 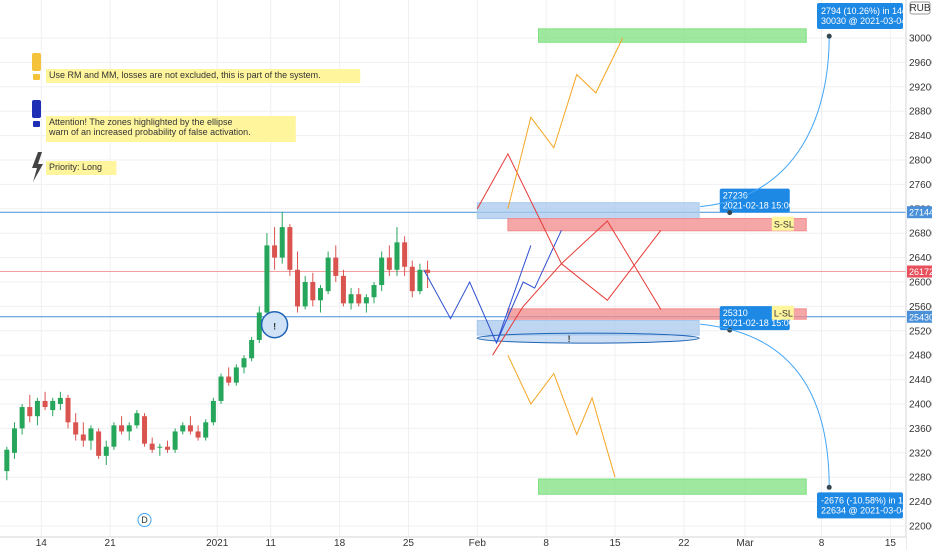 What do you see at coordinates (588, 338) in the screenshot?
I see `false-activation-ellipse` at bounding box center [588, 338].